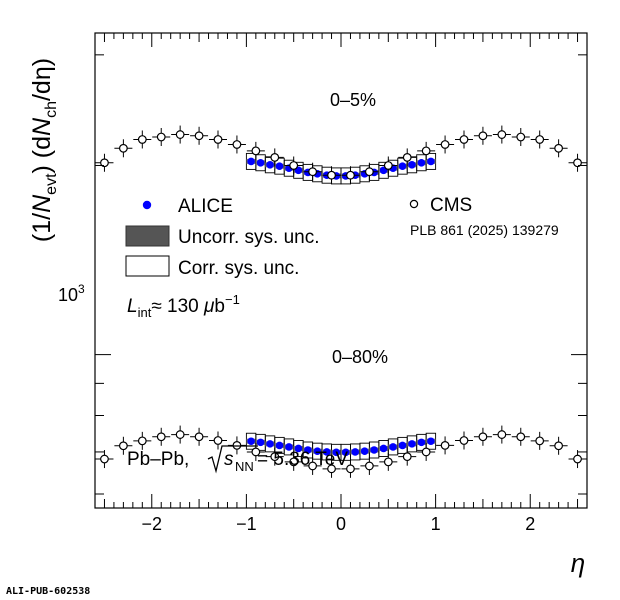 The width and height of the screenshot is (620, 600). What do you see at coordinates (530, 524) in the screenshot?
I see `x-tick-label: 2` at bounding box center [530, 524].